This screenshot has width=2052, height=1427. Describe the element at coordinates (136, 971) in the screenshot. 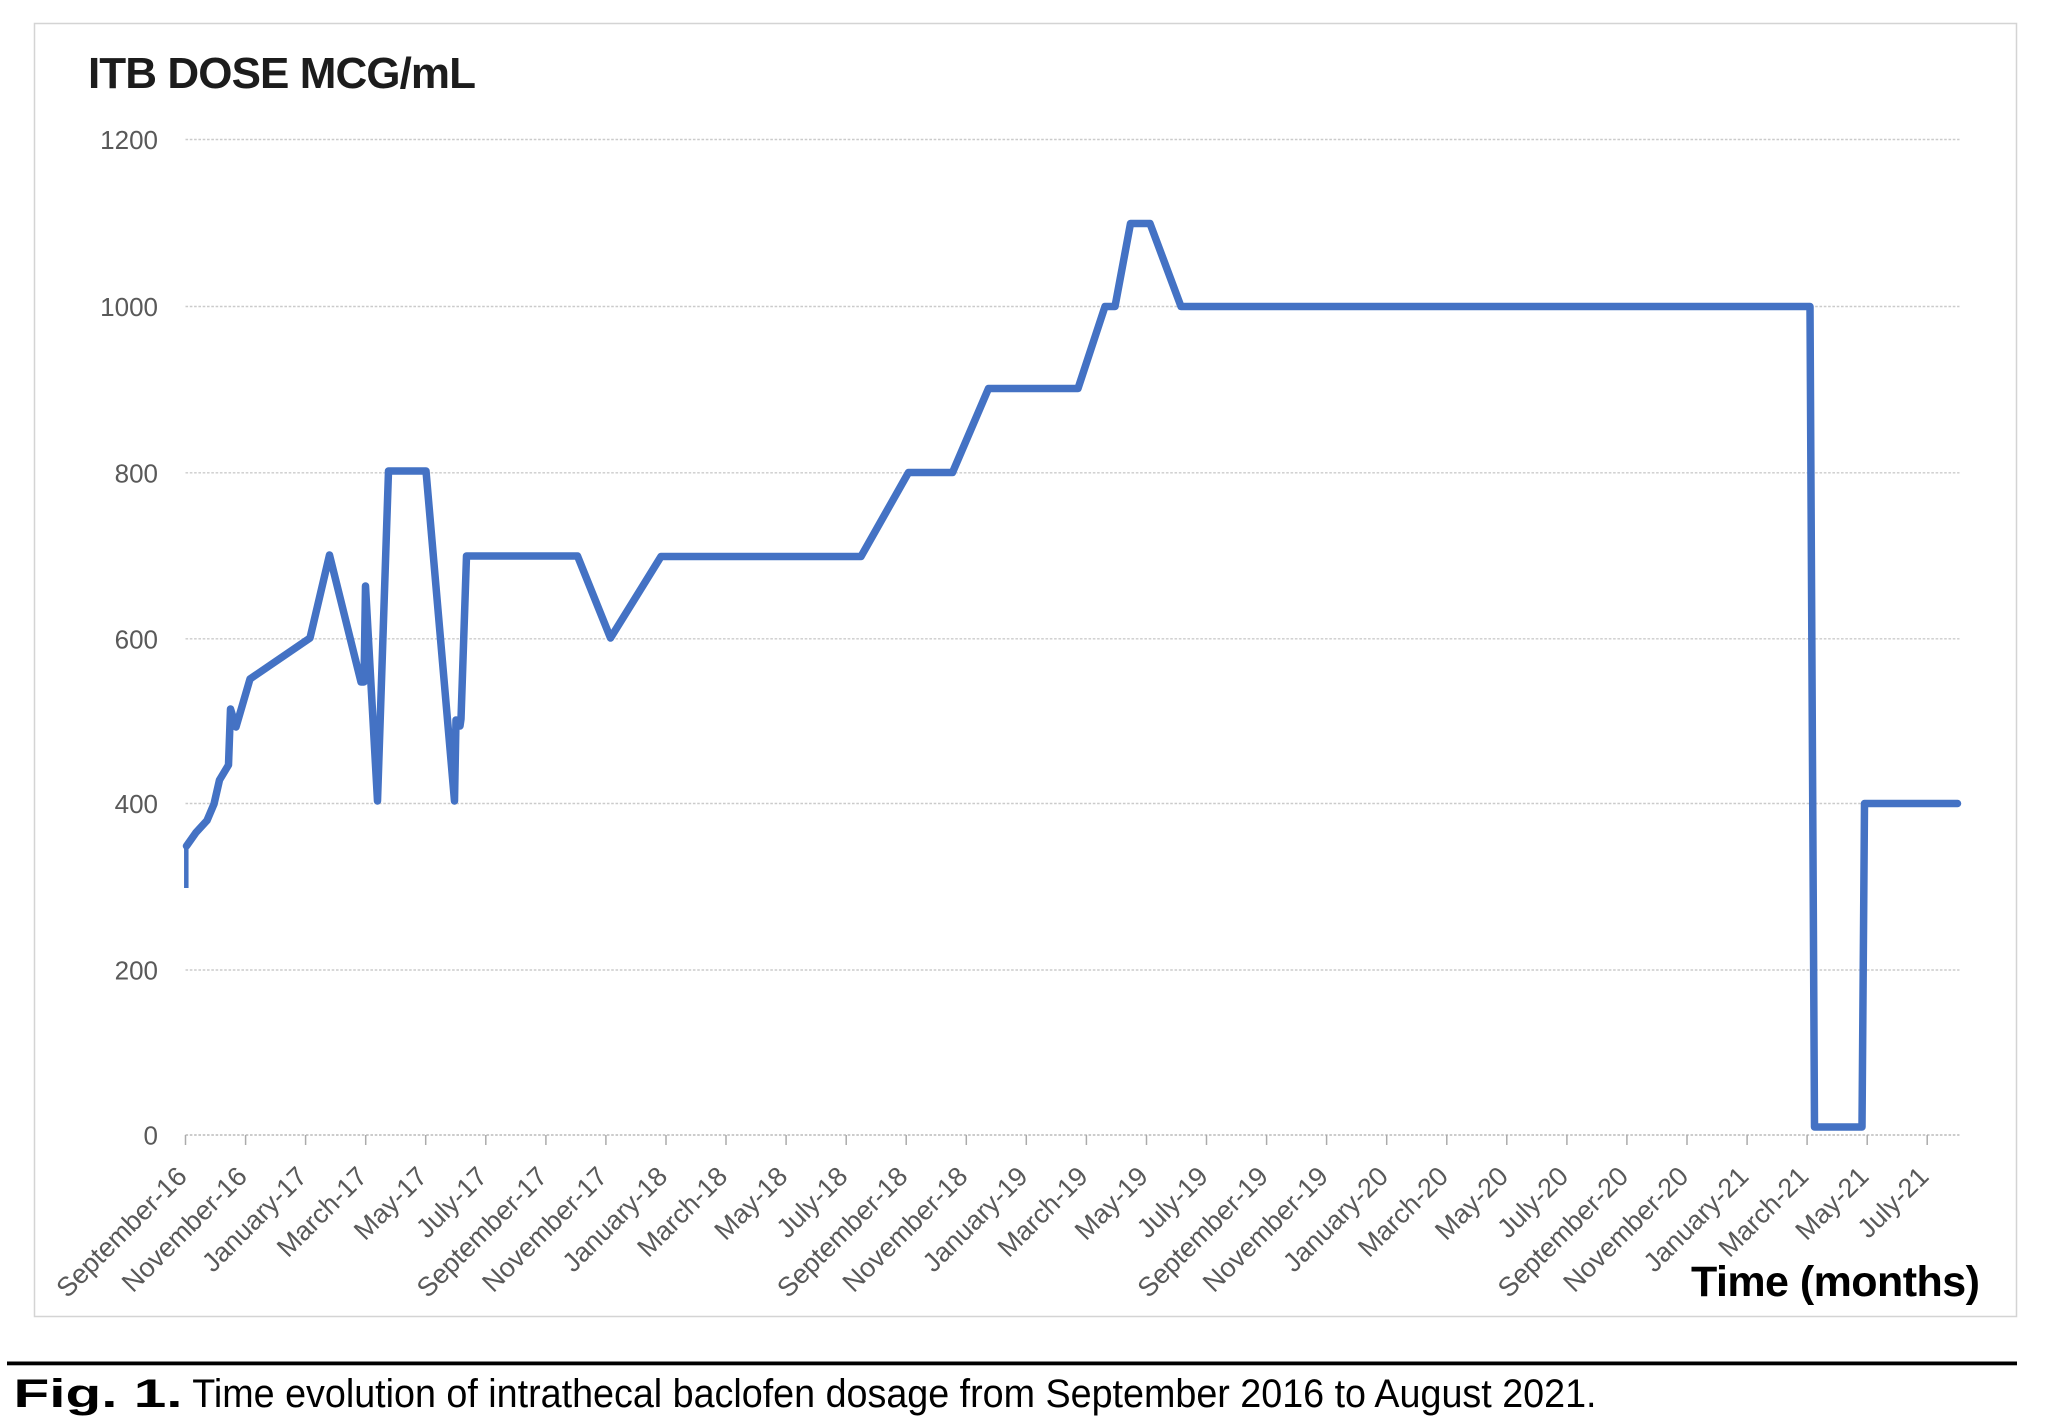

I see `svg-text: 200` at that location.